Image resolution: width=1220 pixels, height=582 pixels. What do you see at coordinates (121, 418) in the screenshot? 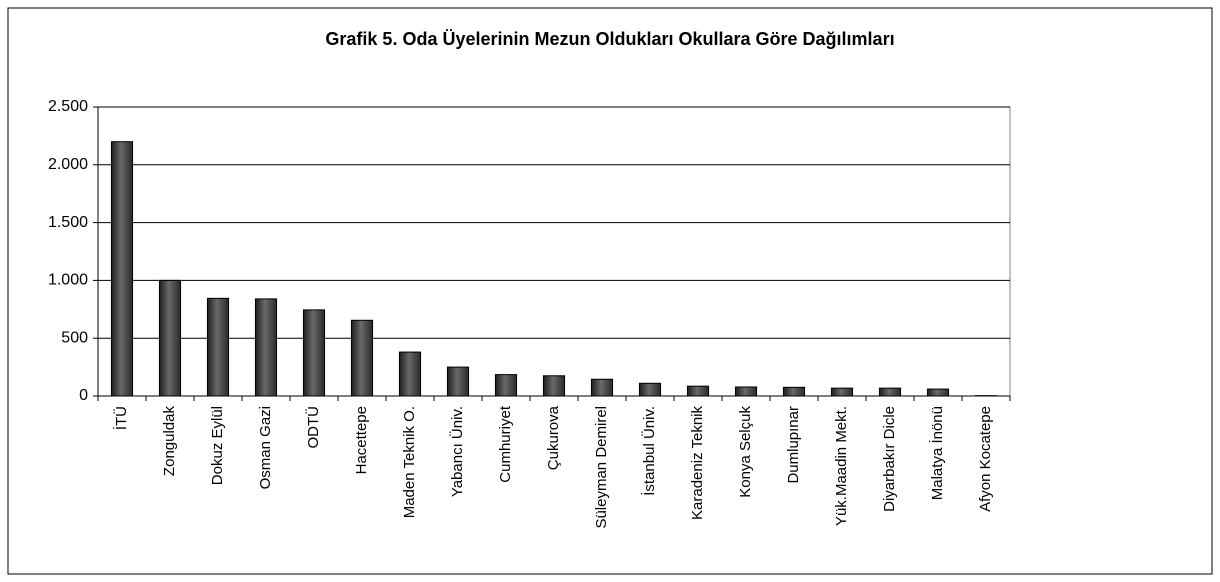
I see `x-tick-label: İTÜ` at bounding box center [121, 418].